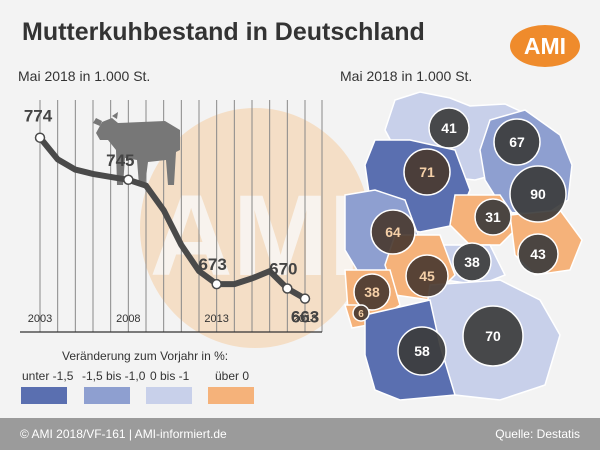 This screenshot has width=600, height=450. Describe the element at coordinates (232, 376) in the screenshot. I see `legend-label-4: über 0` at that location.